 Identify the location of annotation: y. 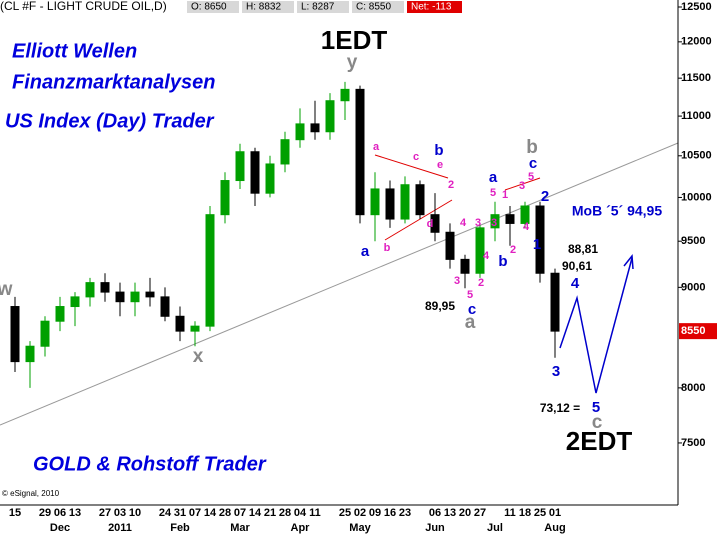
(352, 62).